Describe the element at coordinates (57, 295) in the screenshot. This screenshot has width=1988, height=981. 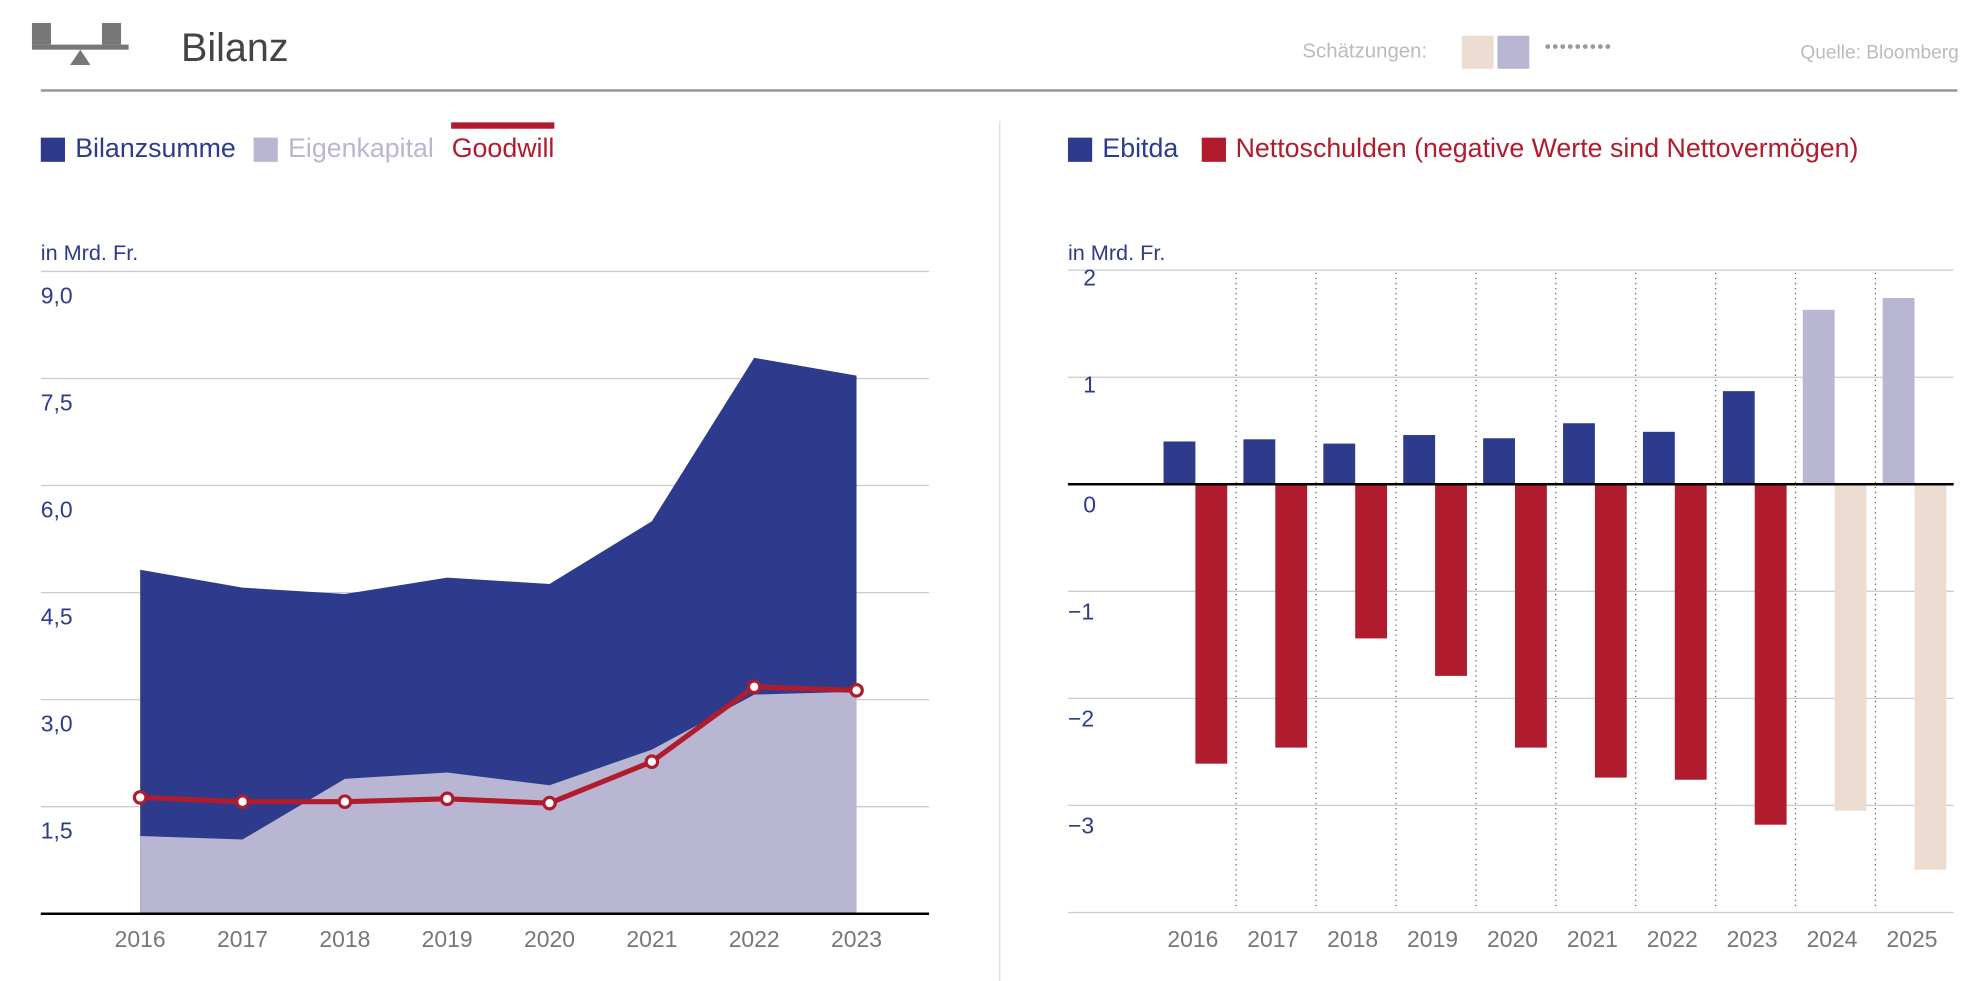
I see `y-tick-label: 9,0` at that location.